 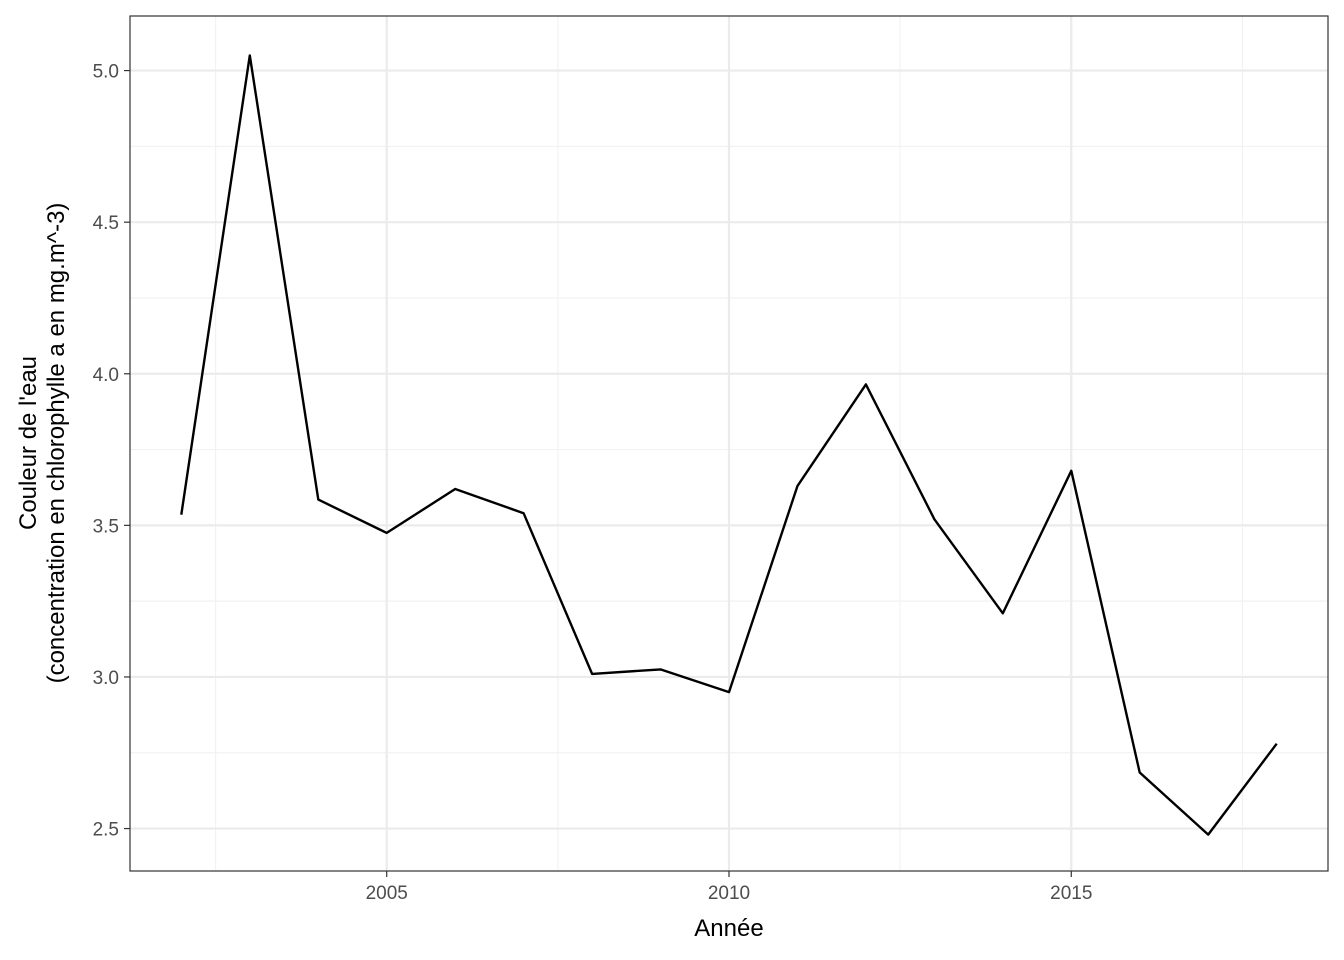 What do you see at coordinates (28, 443) in the screenshot?
I see `y-axis-title-line-1: Couleur de l'eau` at bounding box center [28, 443].